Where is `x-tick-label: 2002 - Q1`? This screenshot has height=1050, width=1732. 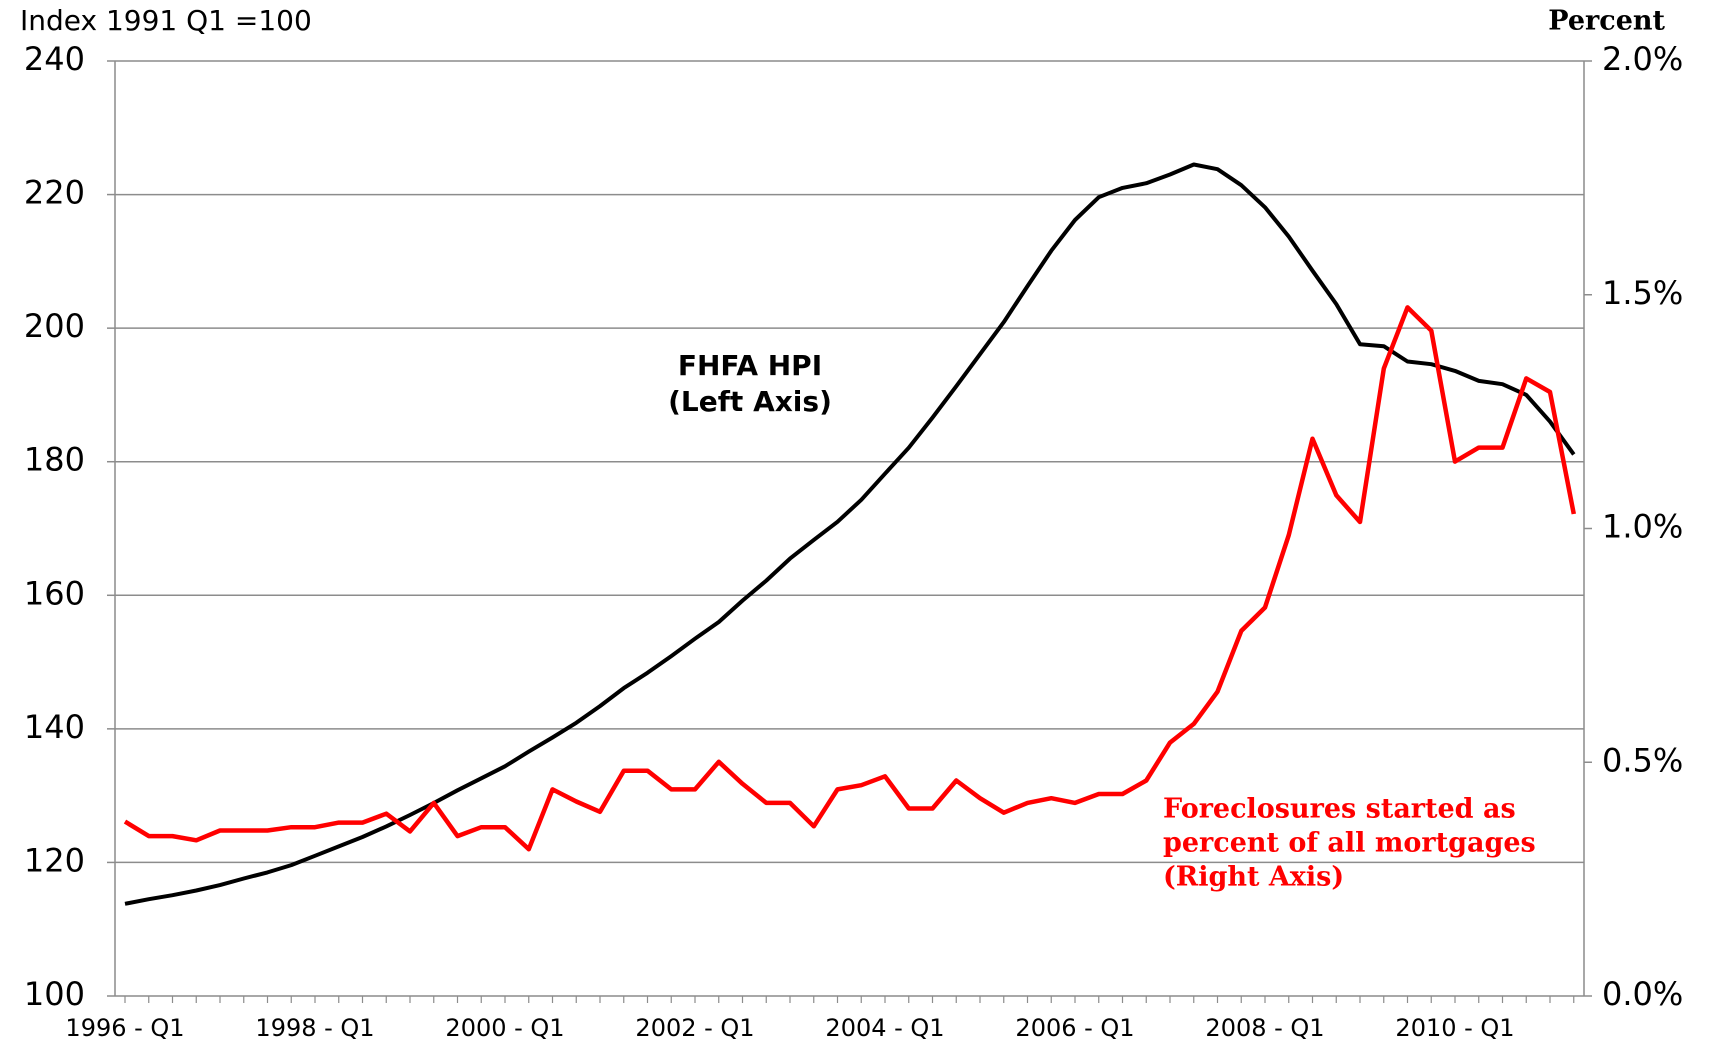
x-tick-label: 2002 - Q1 is located at coordinates (694, 1028).